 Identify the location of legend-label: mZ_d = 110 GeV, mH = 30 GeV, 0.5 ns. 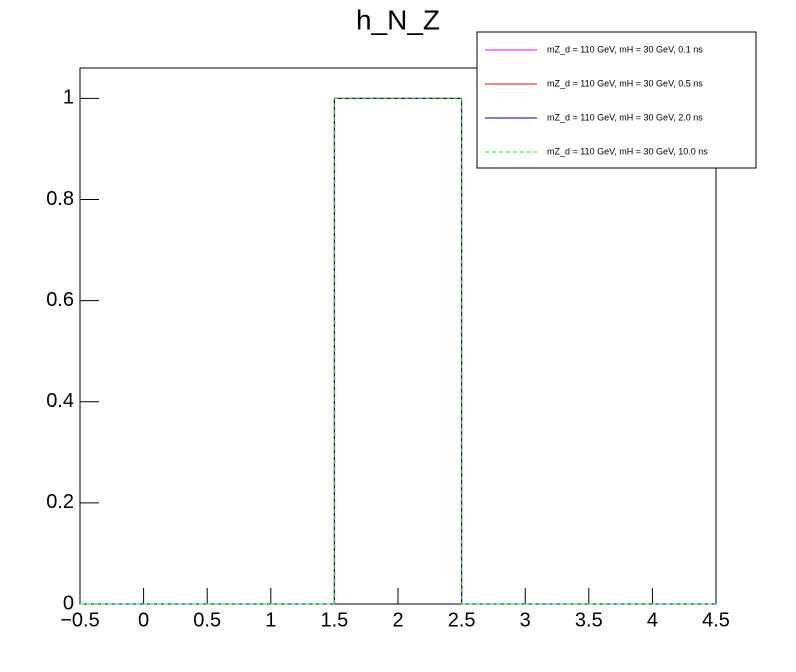
(625, 83).